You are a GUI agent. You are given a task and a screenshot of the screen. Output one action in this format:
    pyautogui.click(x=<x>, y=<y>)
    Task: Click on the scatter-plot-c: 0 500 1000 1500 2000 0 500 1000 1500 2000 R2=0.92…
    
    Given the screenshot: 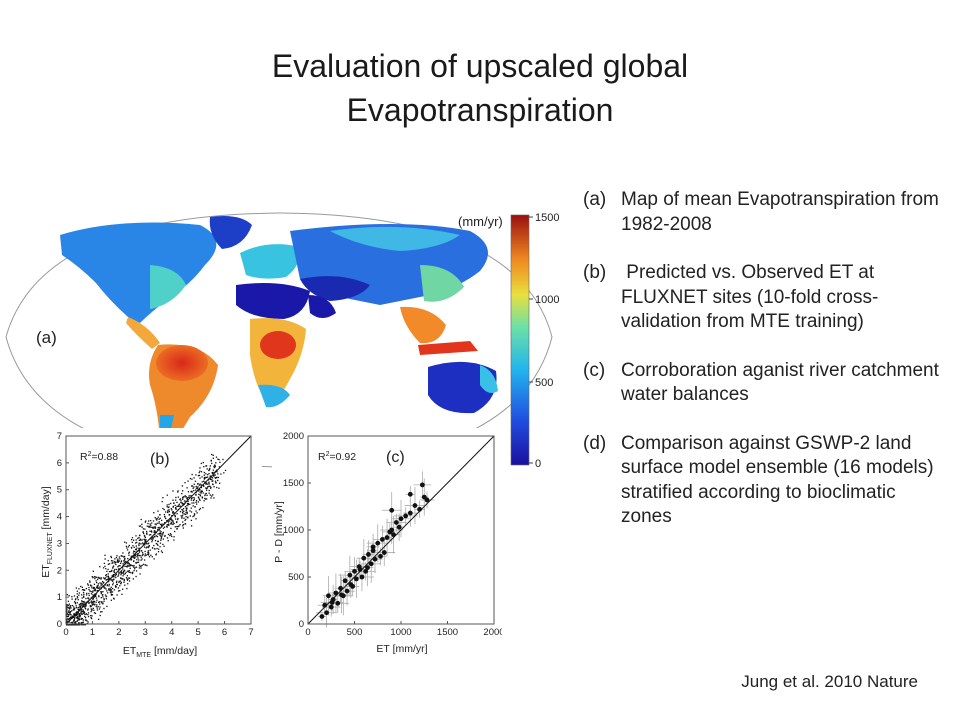 What is the action you would take?
    pyautogui.click(x=387, y=544)
    